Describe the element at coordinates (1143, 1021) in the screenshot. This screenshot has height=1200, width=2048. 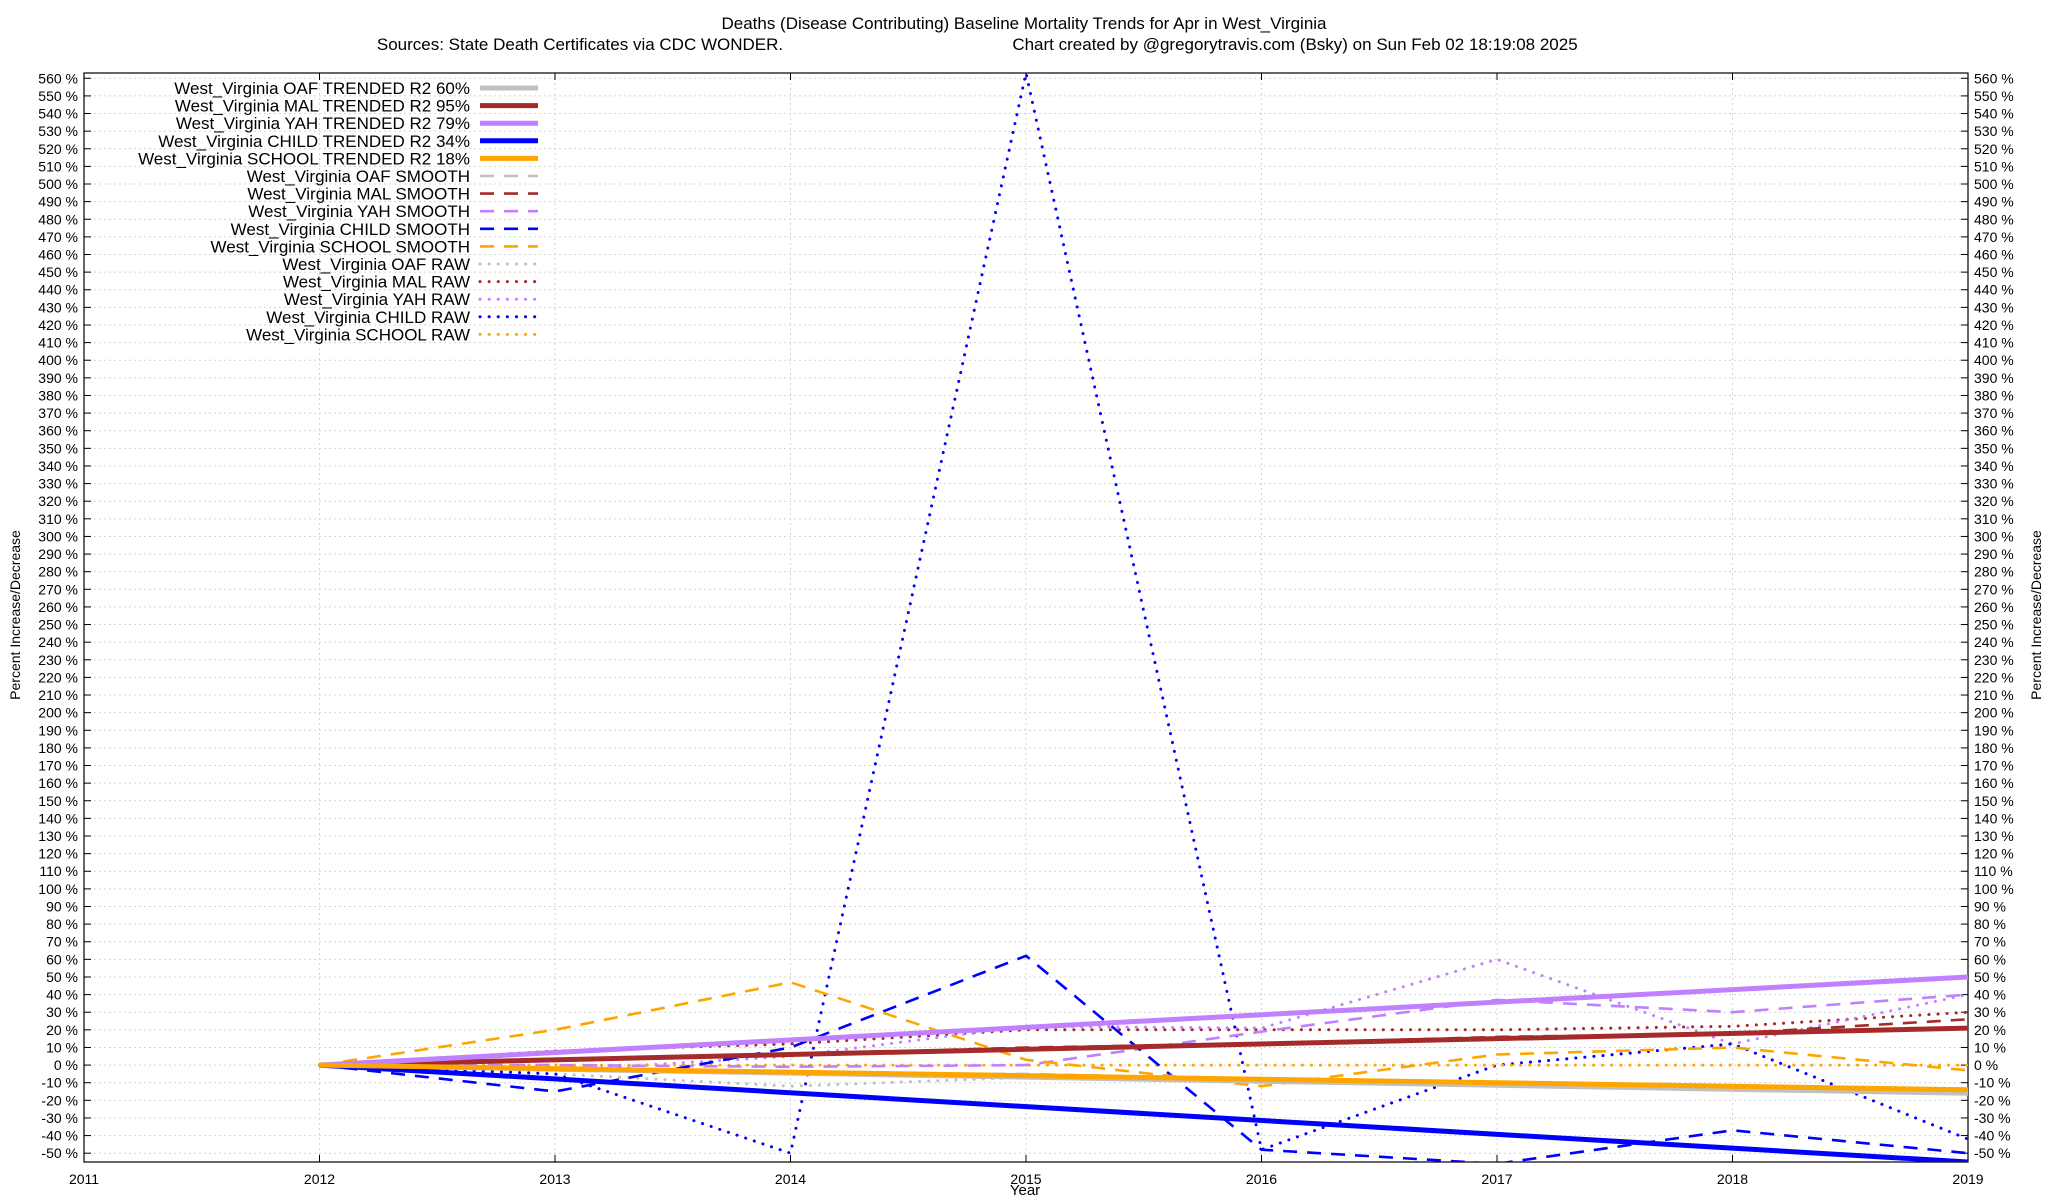
I see `series-line-yah-trended` at that location.